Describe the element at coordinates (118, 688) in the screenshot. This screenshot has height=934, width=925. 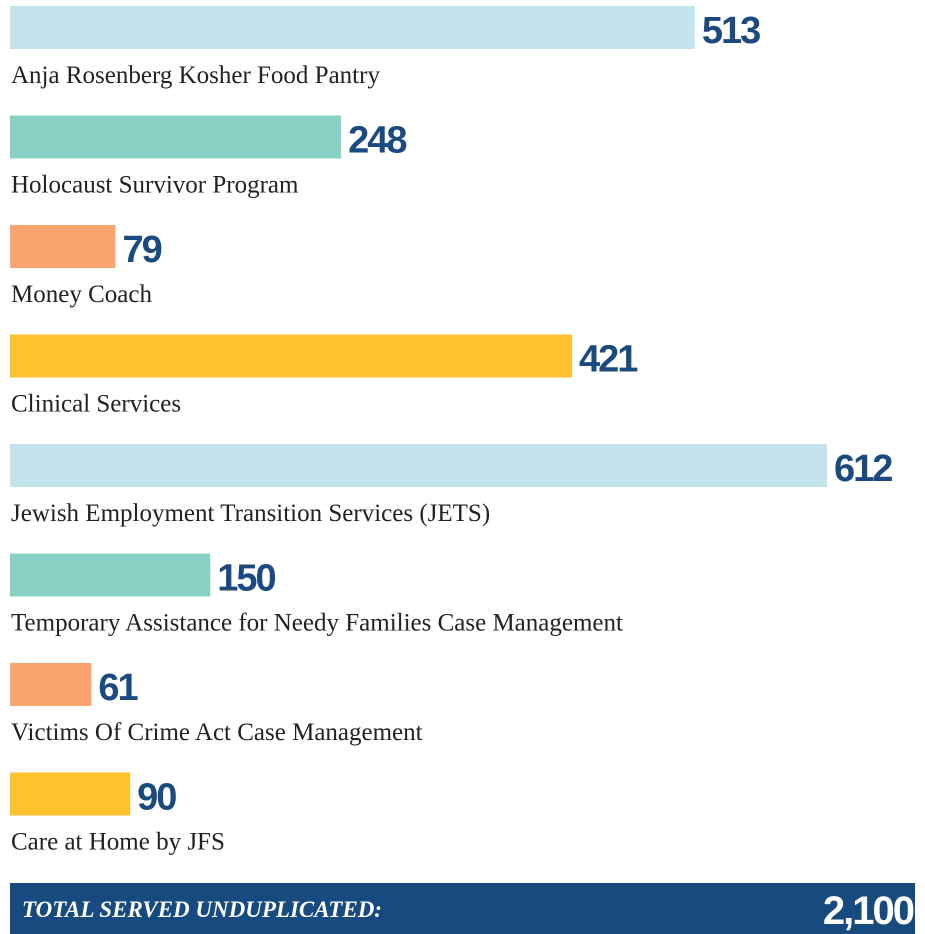
I see `value-label: 61` at that location.